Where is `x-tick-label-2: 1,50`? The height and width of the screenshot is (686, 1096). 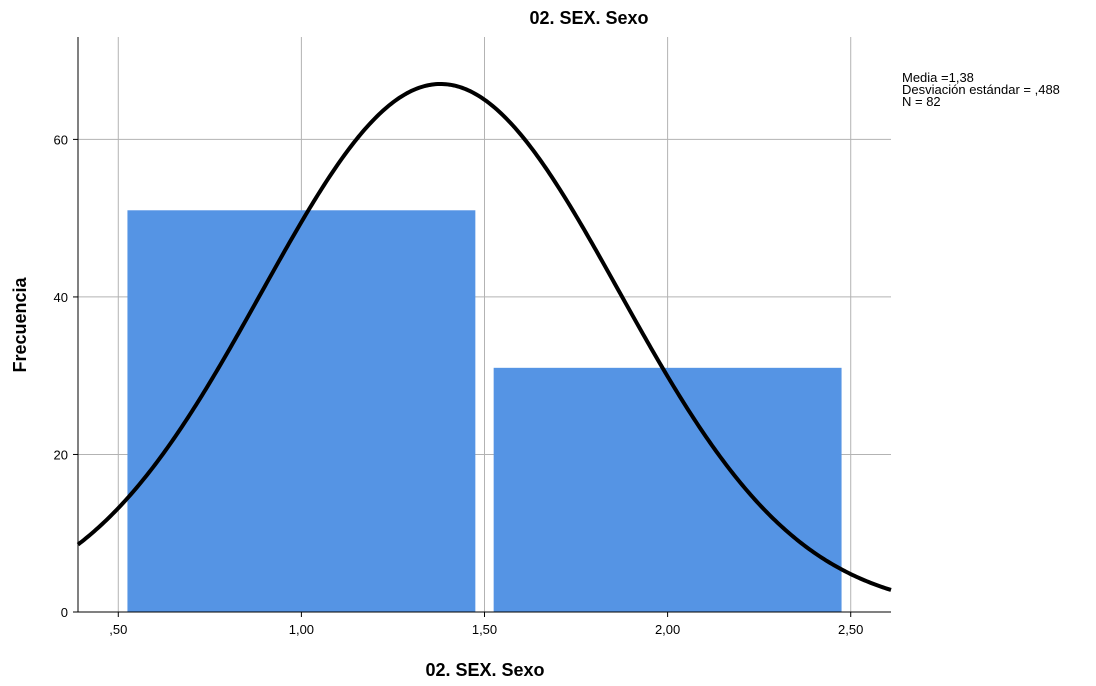
x-tick-label-2: 1,50 is located at coordinates (484, 629).